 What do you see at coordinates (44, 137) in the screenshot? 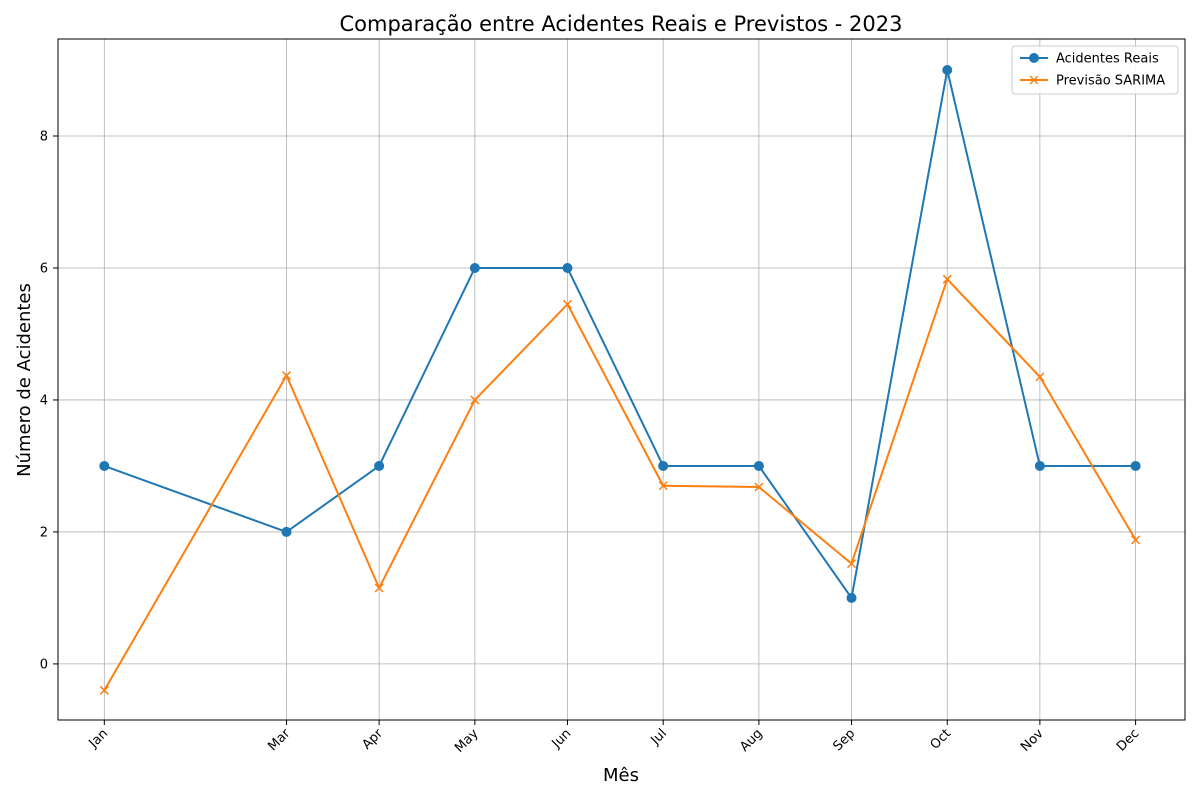
I see `y-tick-label: 8` at bounding box center [44, 137].